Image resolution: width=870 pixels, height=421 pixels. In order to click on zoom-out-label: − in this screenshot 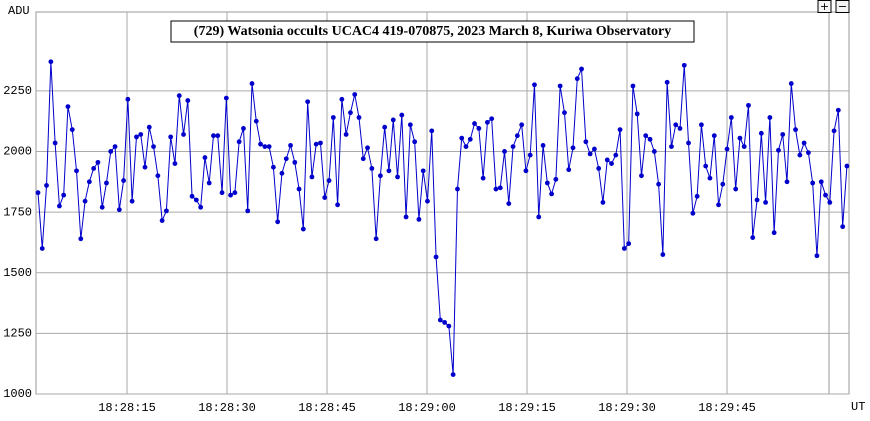, I will do `click(842, 6)`.